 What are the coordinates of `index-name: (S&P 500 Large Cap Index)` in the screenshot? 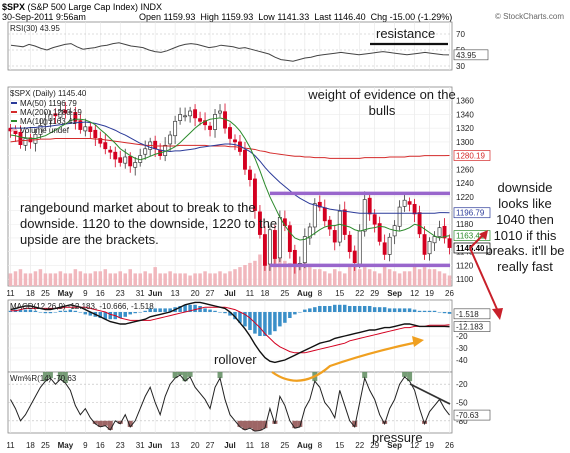 It's located at (82, 7).